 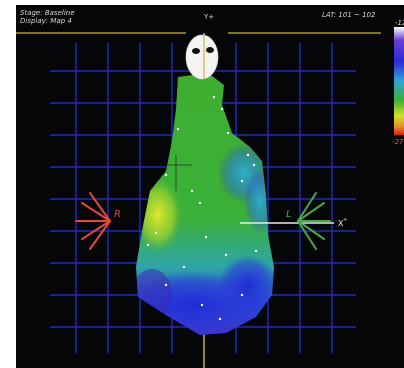 What do you see at coordinates (196, 51) in the screenshot?
I see `head-left-eye` at bounding box center [196, 51].